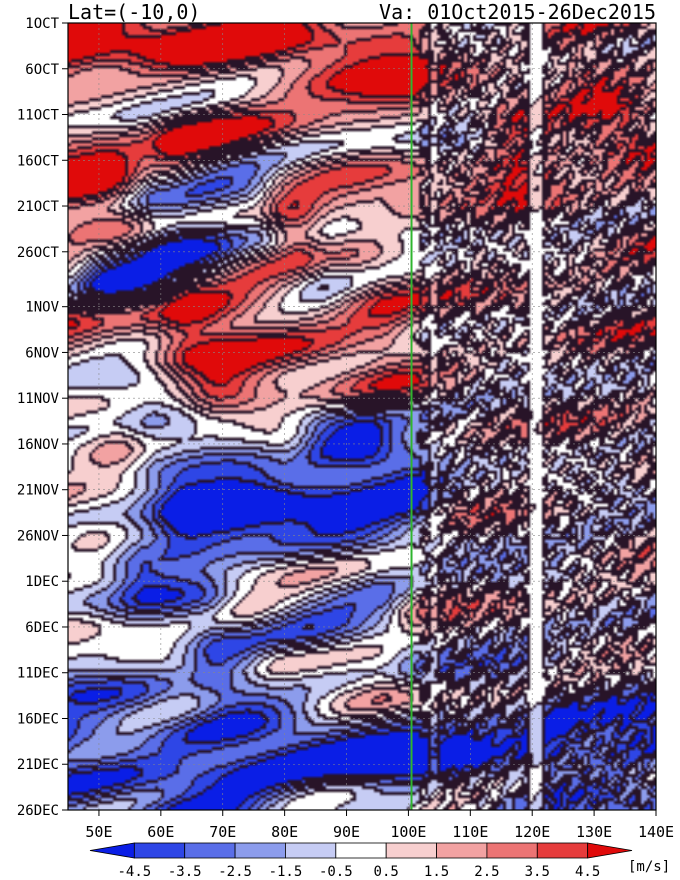  Describe the element at coordinates (436, 872) in the screenshot. I see `colorbar-label: 1.5` at that location.